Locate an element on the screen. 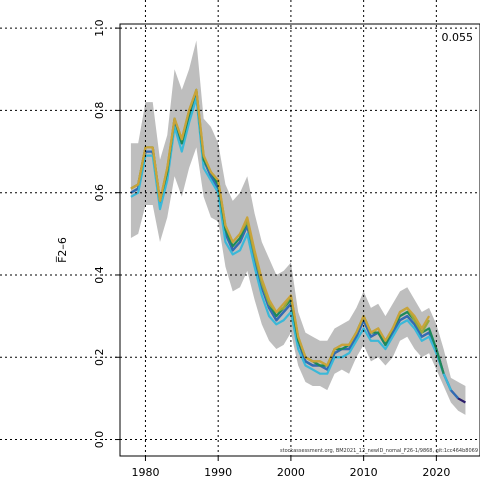 Image resolution: width=480 pixels, height=480 pixels. x-tick-label-4: 2020 is located at coordinates (436, 472).